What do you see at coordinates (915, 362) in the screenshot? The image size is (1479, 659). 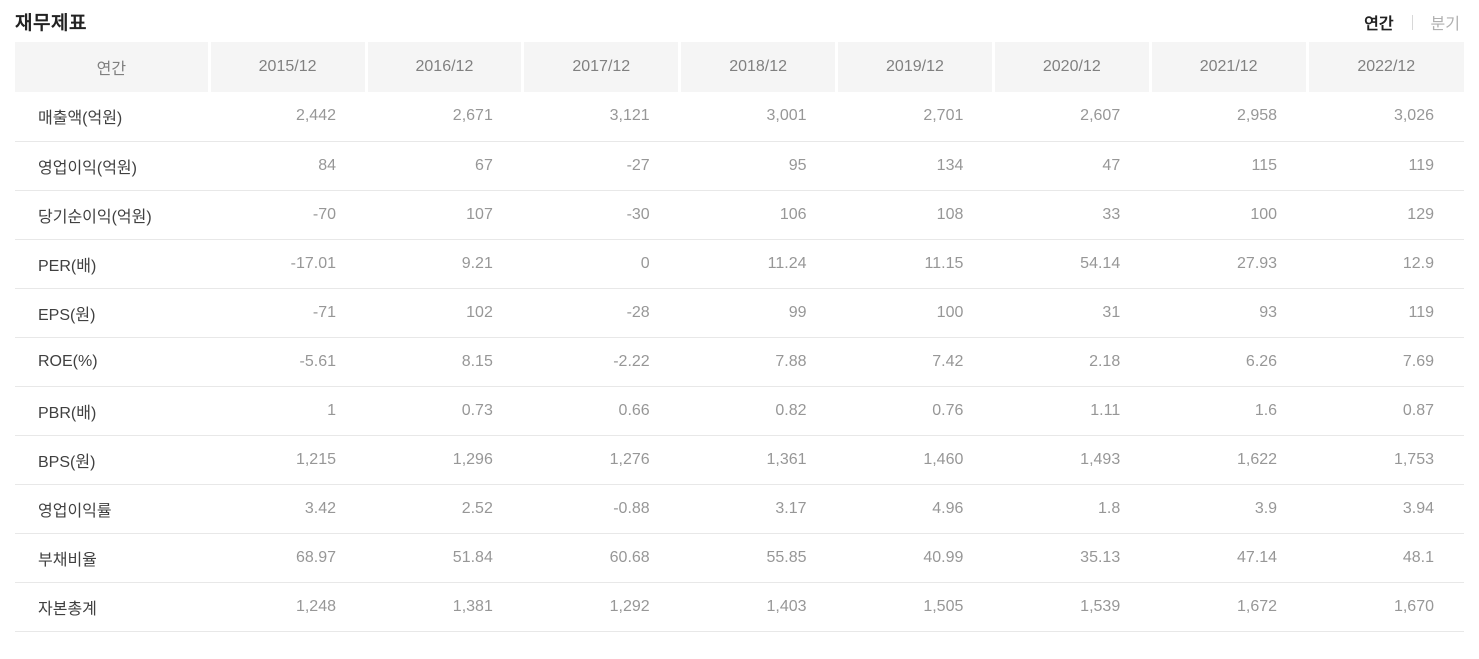 I see `cell-value: 7.42` at bounding box center [915, 362].